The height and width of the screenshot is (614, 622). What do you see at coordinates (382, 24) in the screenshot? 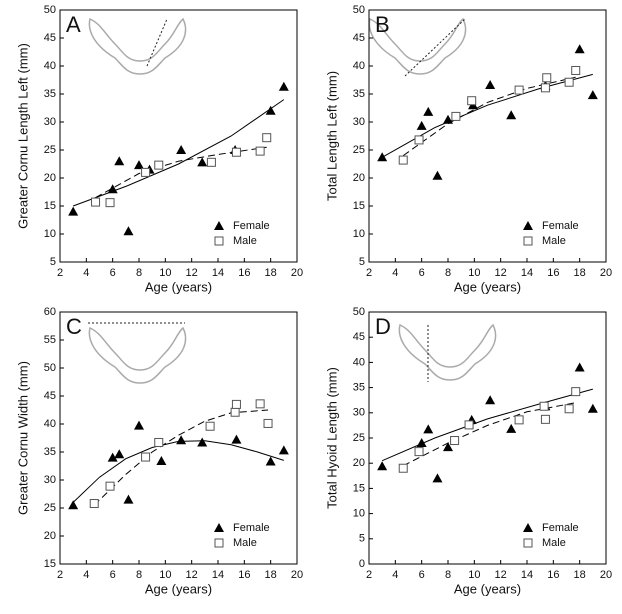
I see `panel-label: B` at bounding box center [382, 24].